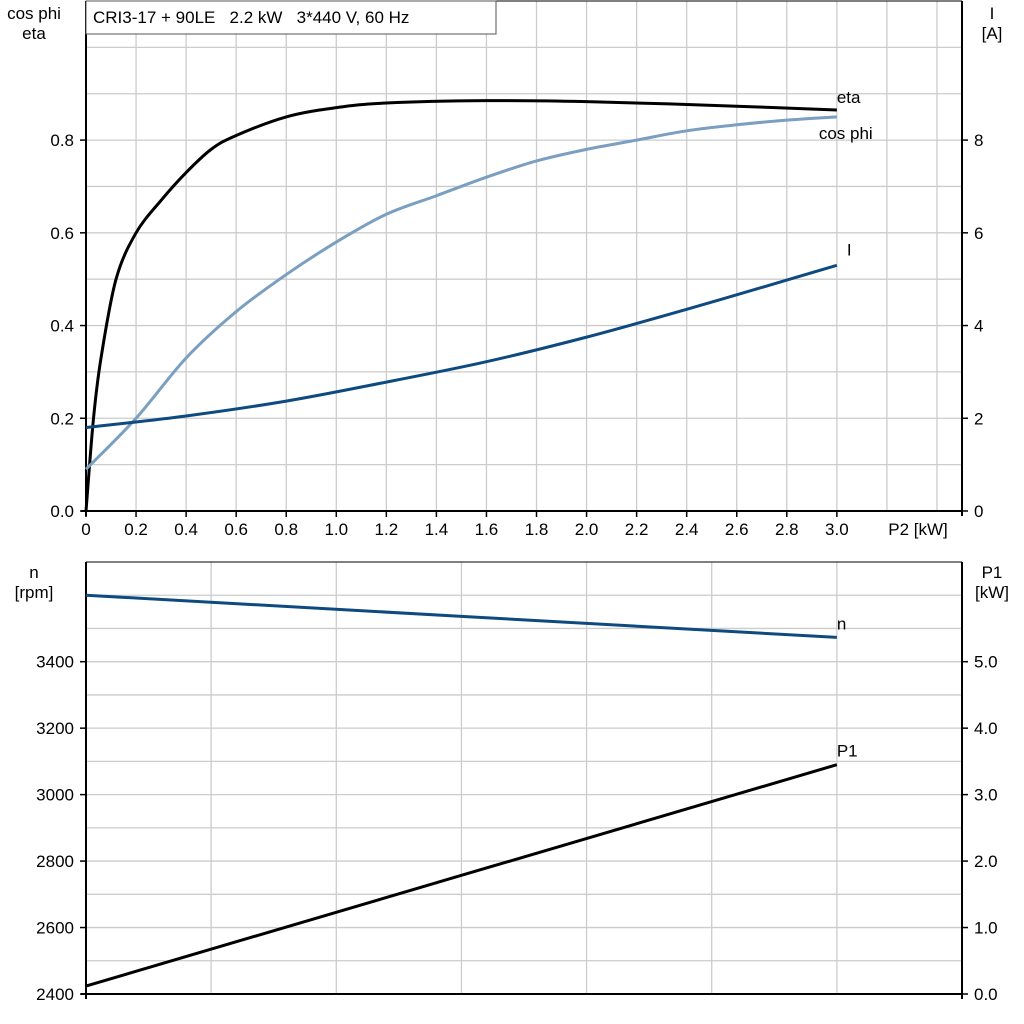 This screenshot has height=1024, width=1024. I want to click on top-right-axis-label: [A], so click(992, 33).